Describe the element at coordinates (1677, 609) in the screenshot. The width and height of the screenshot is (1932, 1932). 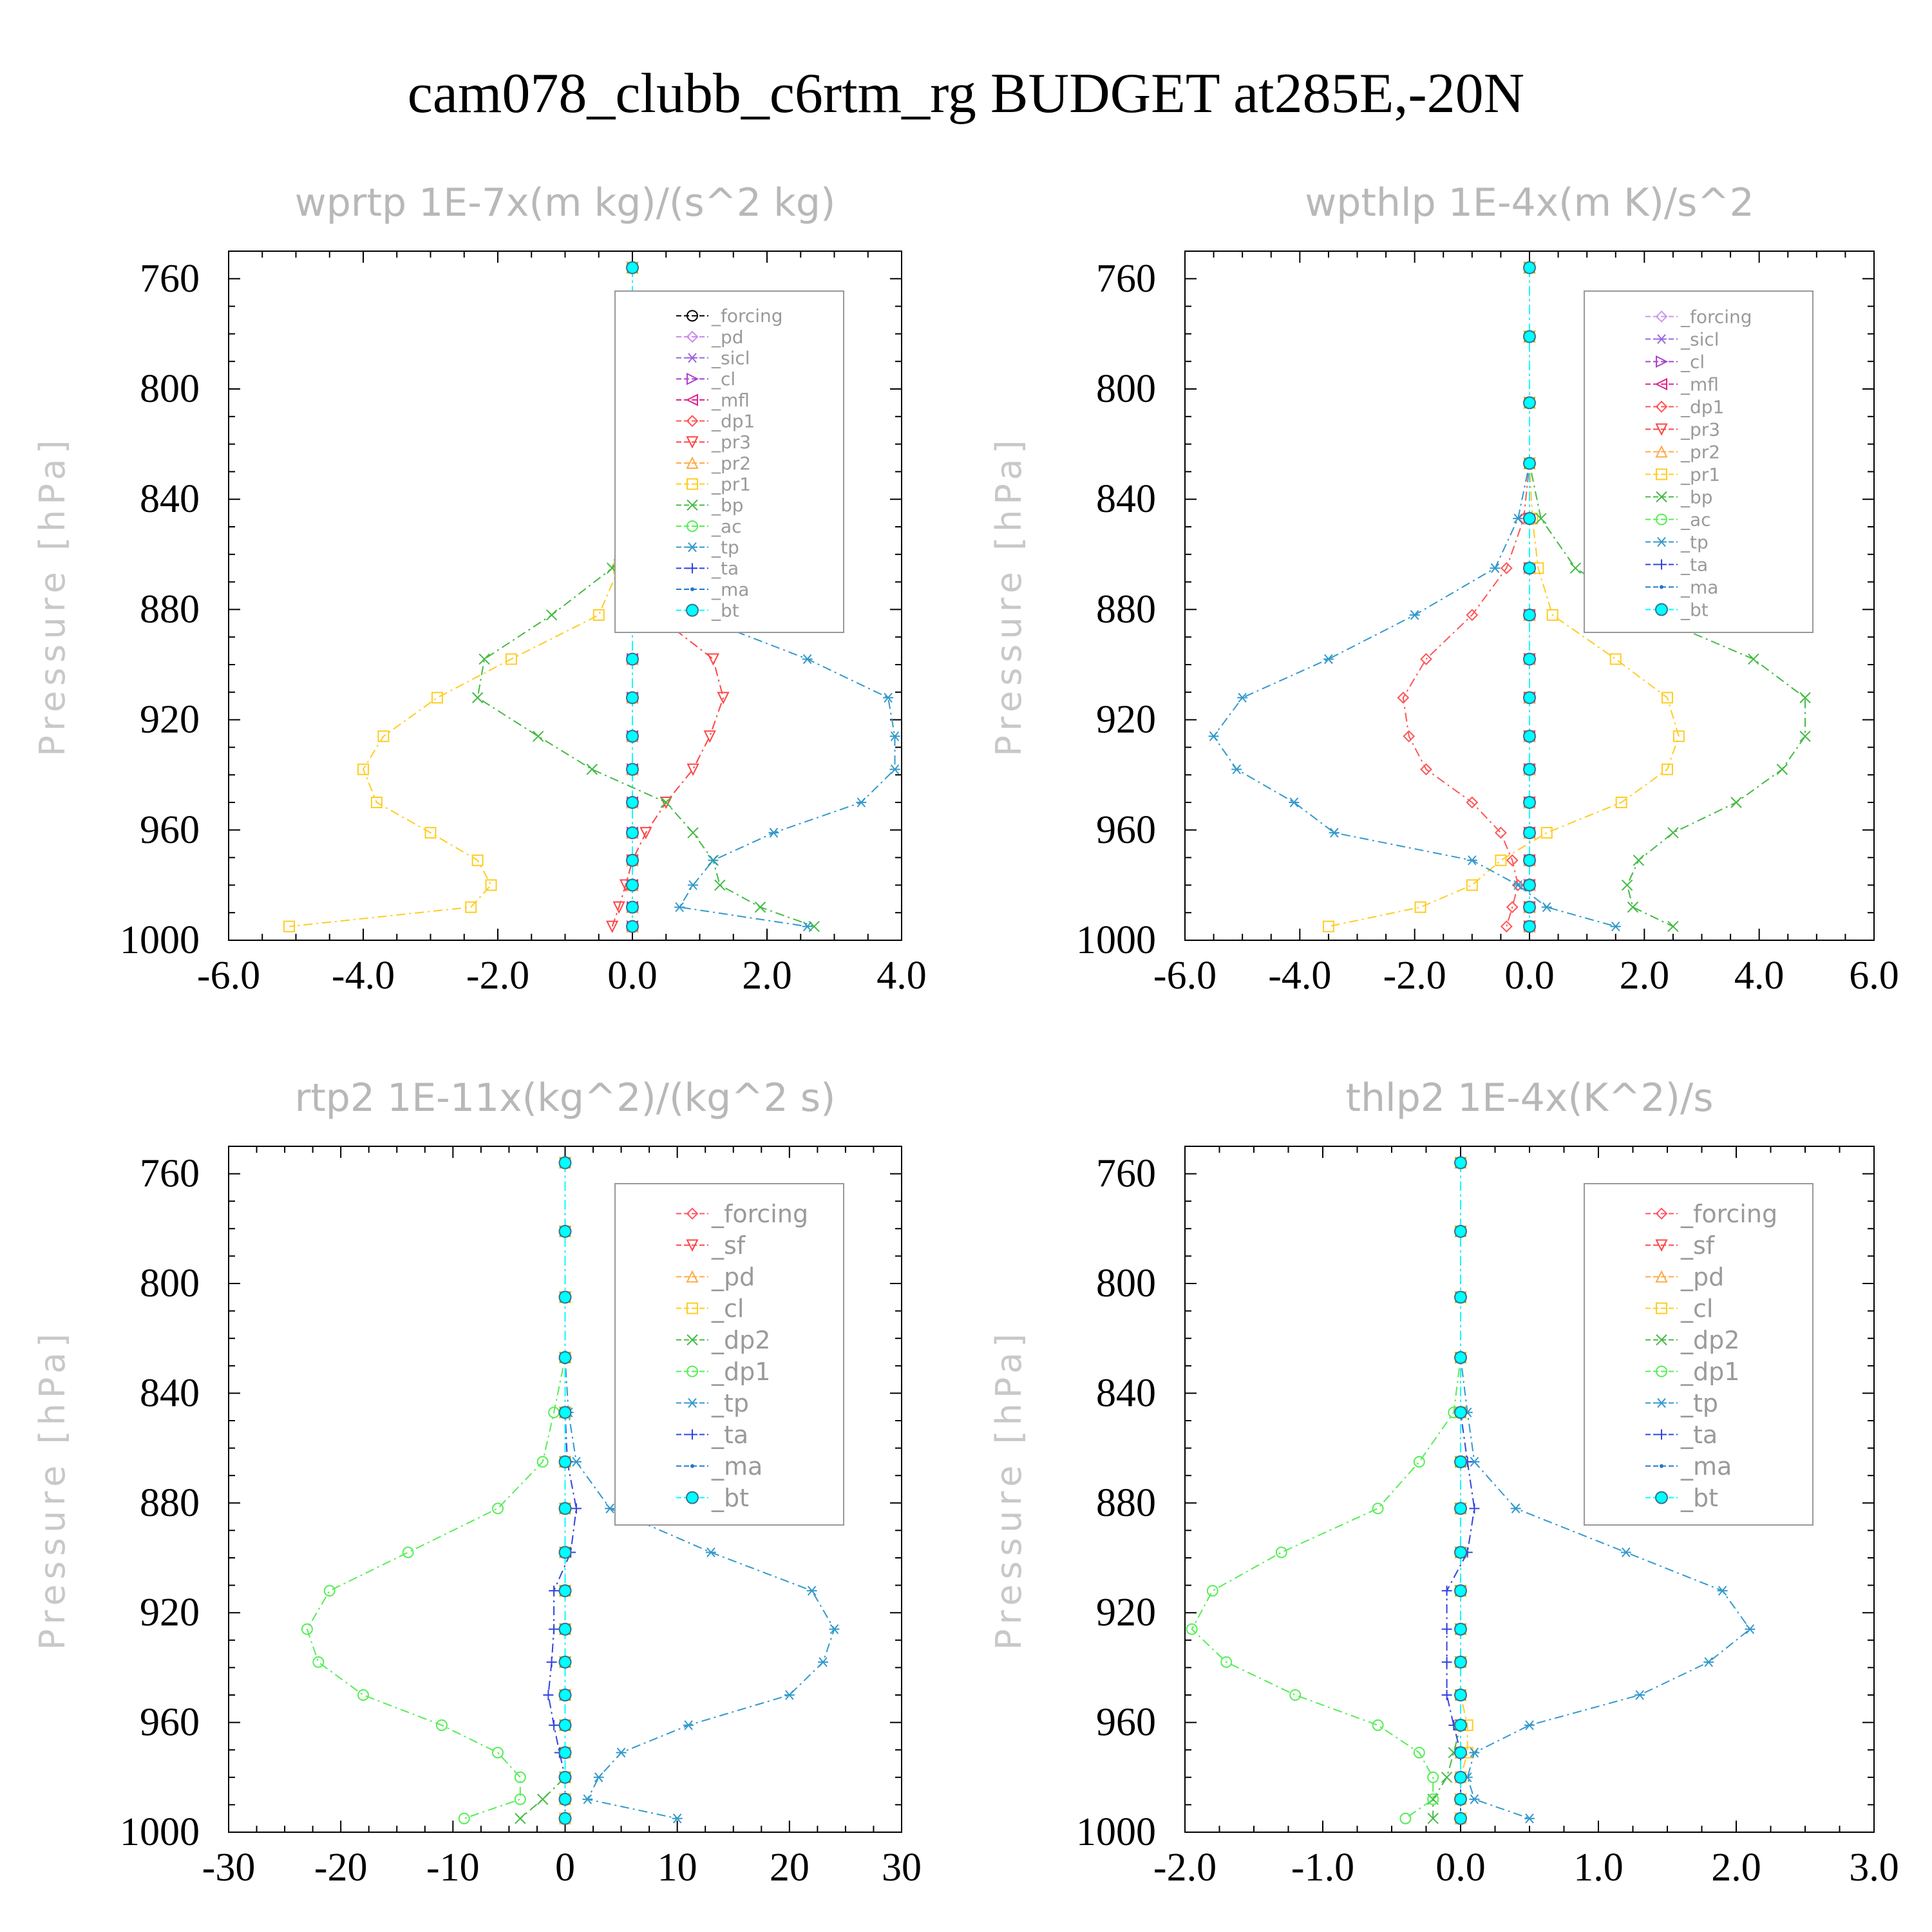
I see `legend-entry_bt: _bt` at that location.